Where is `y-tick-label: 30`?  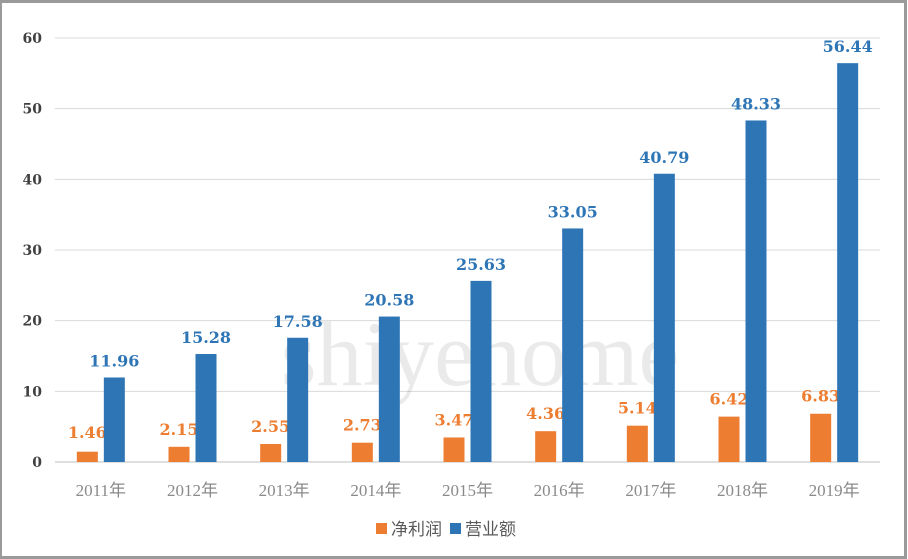
y-tick-label: 30 is located at coordinates (33, 251).